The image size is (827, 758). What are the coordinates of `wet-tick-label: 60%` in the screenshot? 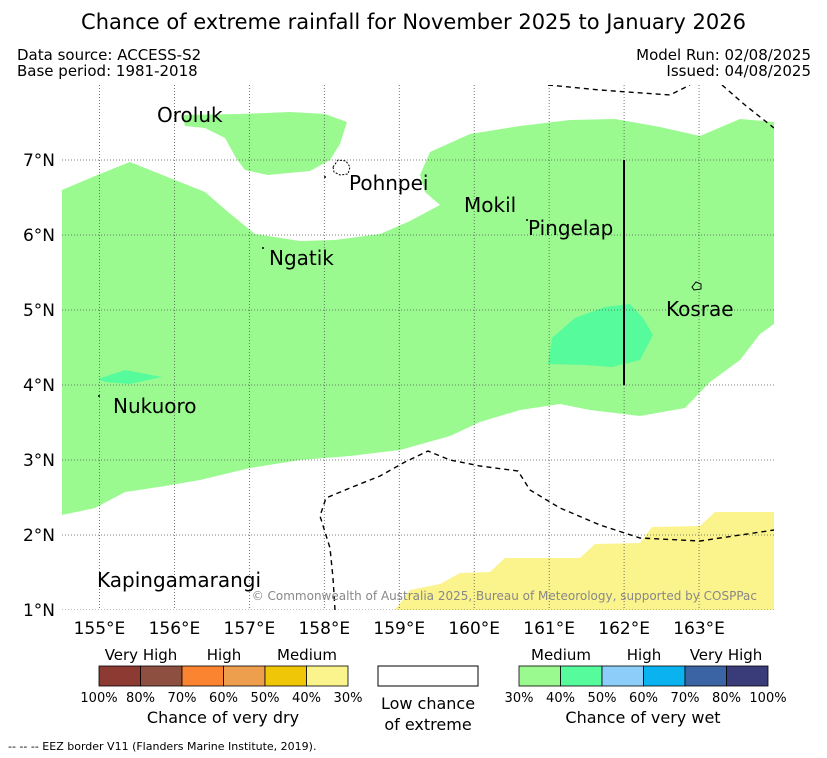 It's located at (643, 698).